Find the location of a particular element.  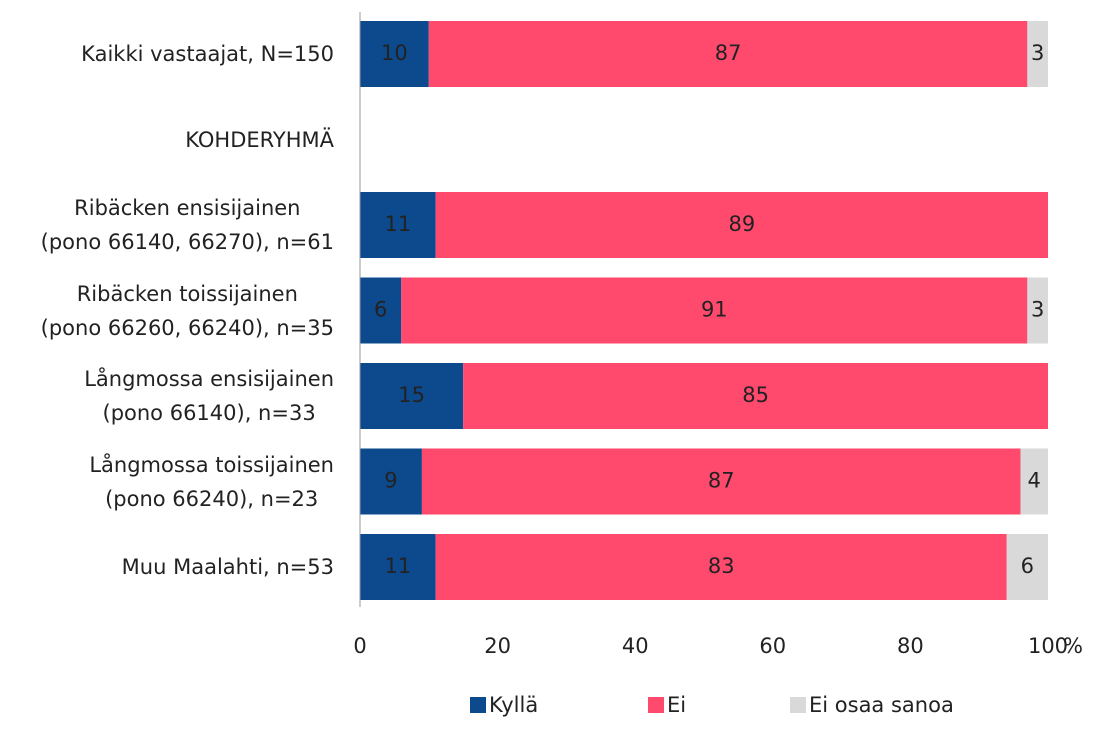

x-axis-label: % is located at coordinates (1073, 646).